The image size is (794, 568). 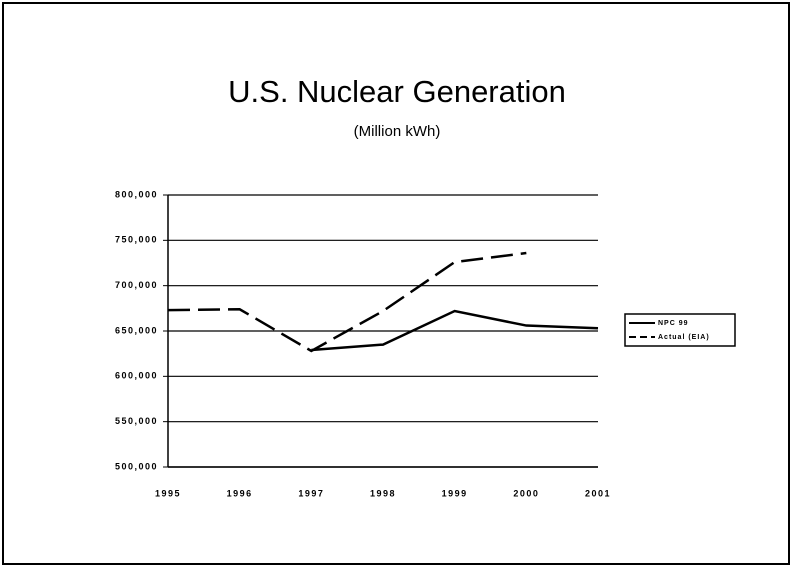 What do you see at coordinates (397, 91) in the screenshot?
I see `chart-title: U.S. Nuclear Generation` at bounding box center [397, 91].